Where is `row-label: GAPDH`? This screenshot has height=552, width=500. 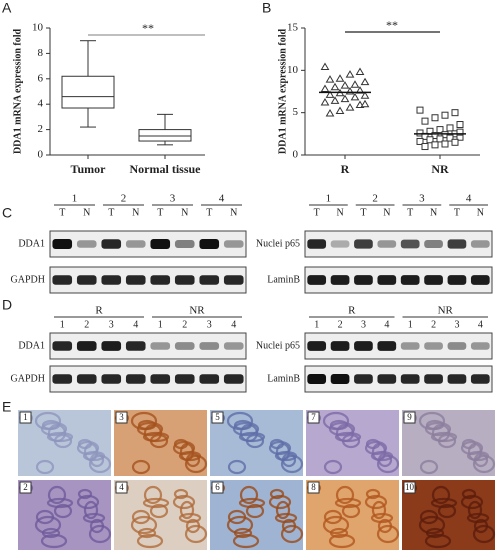
row-label: GAPDH is located at coordinates (28, 279).